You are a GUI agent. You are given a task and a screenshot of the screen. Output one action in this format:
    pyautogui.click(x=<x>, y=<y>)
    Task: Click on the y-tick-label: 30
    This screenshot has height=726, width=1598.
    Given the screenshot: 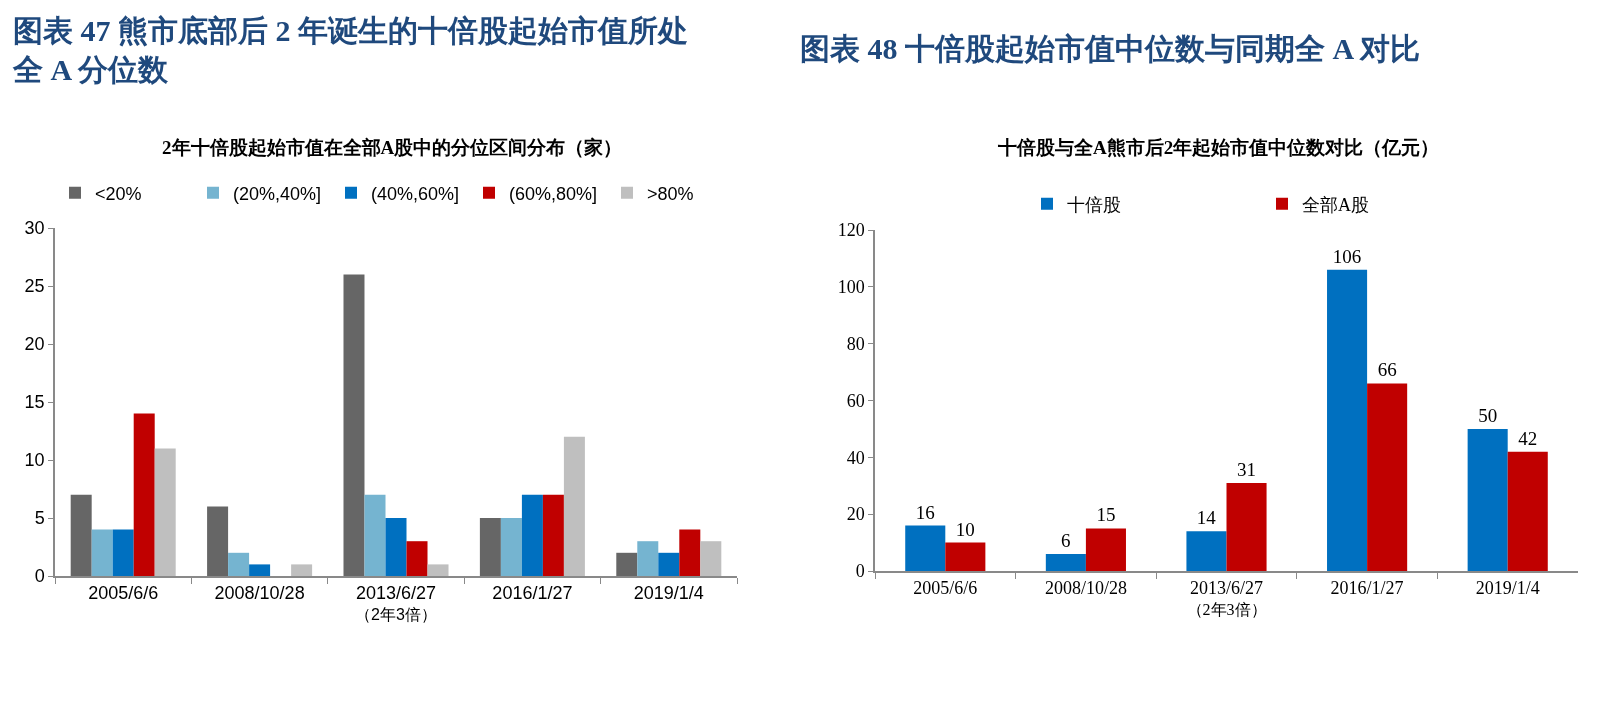 What is the action you would take?
    pyautogui.click(x=34, y=228)
    